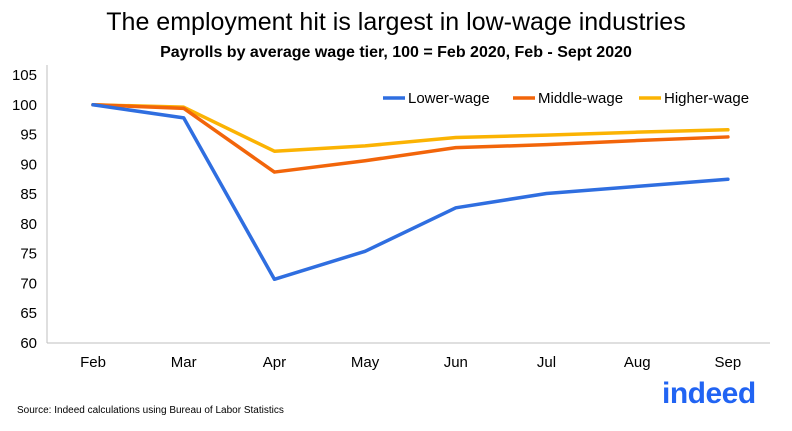 The image size is (792, 431). Describe the element at coordinates (580, 98) in the screenshot. I see `legend-label-middle-wage: Middle-wage` at that location.